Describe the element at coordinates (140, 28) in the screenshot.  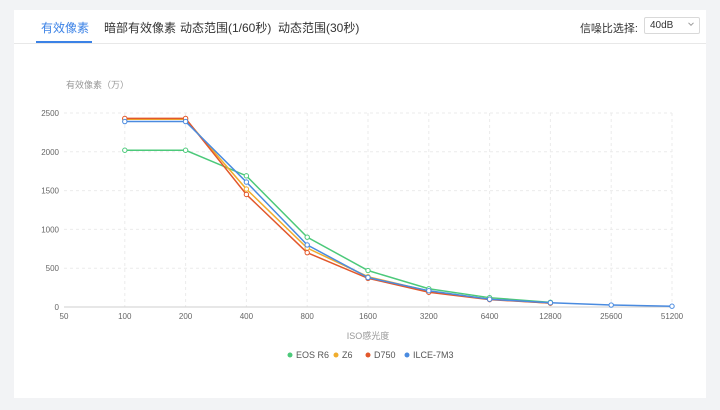
I see `tab-shadow-effective-pixels: 暗部有效像素` at that location.